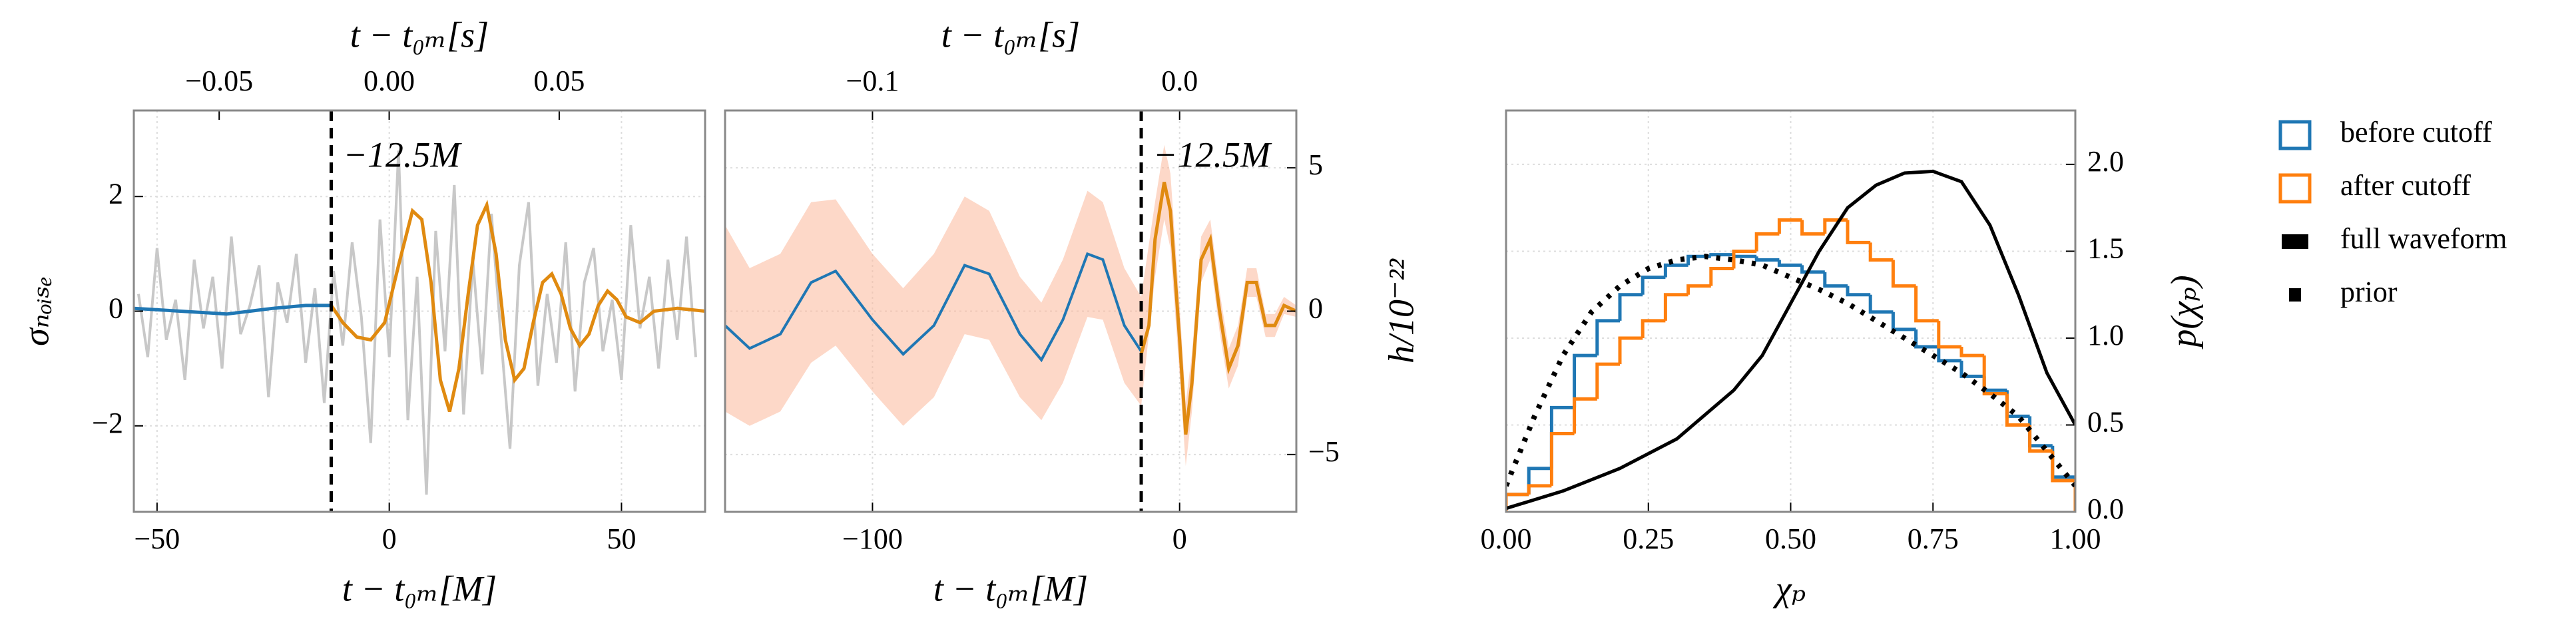 The height and width of the screenshot is (633, 2576). Describe the element at coordinates (116, 194) in the screenshot. I see `y-tick-label: 2` at that location.